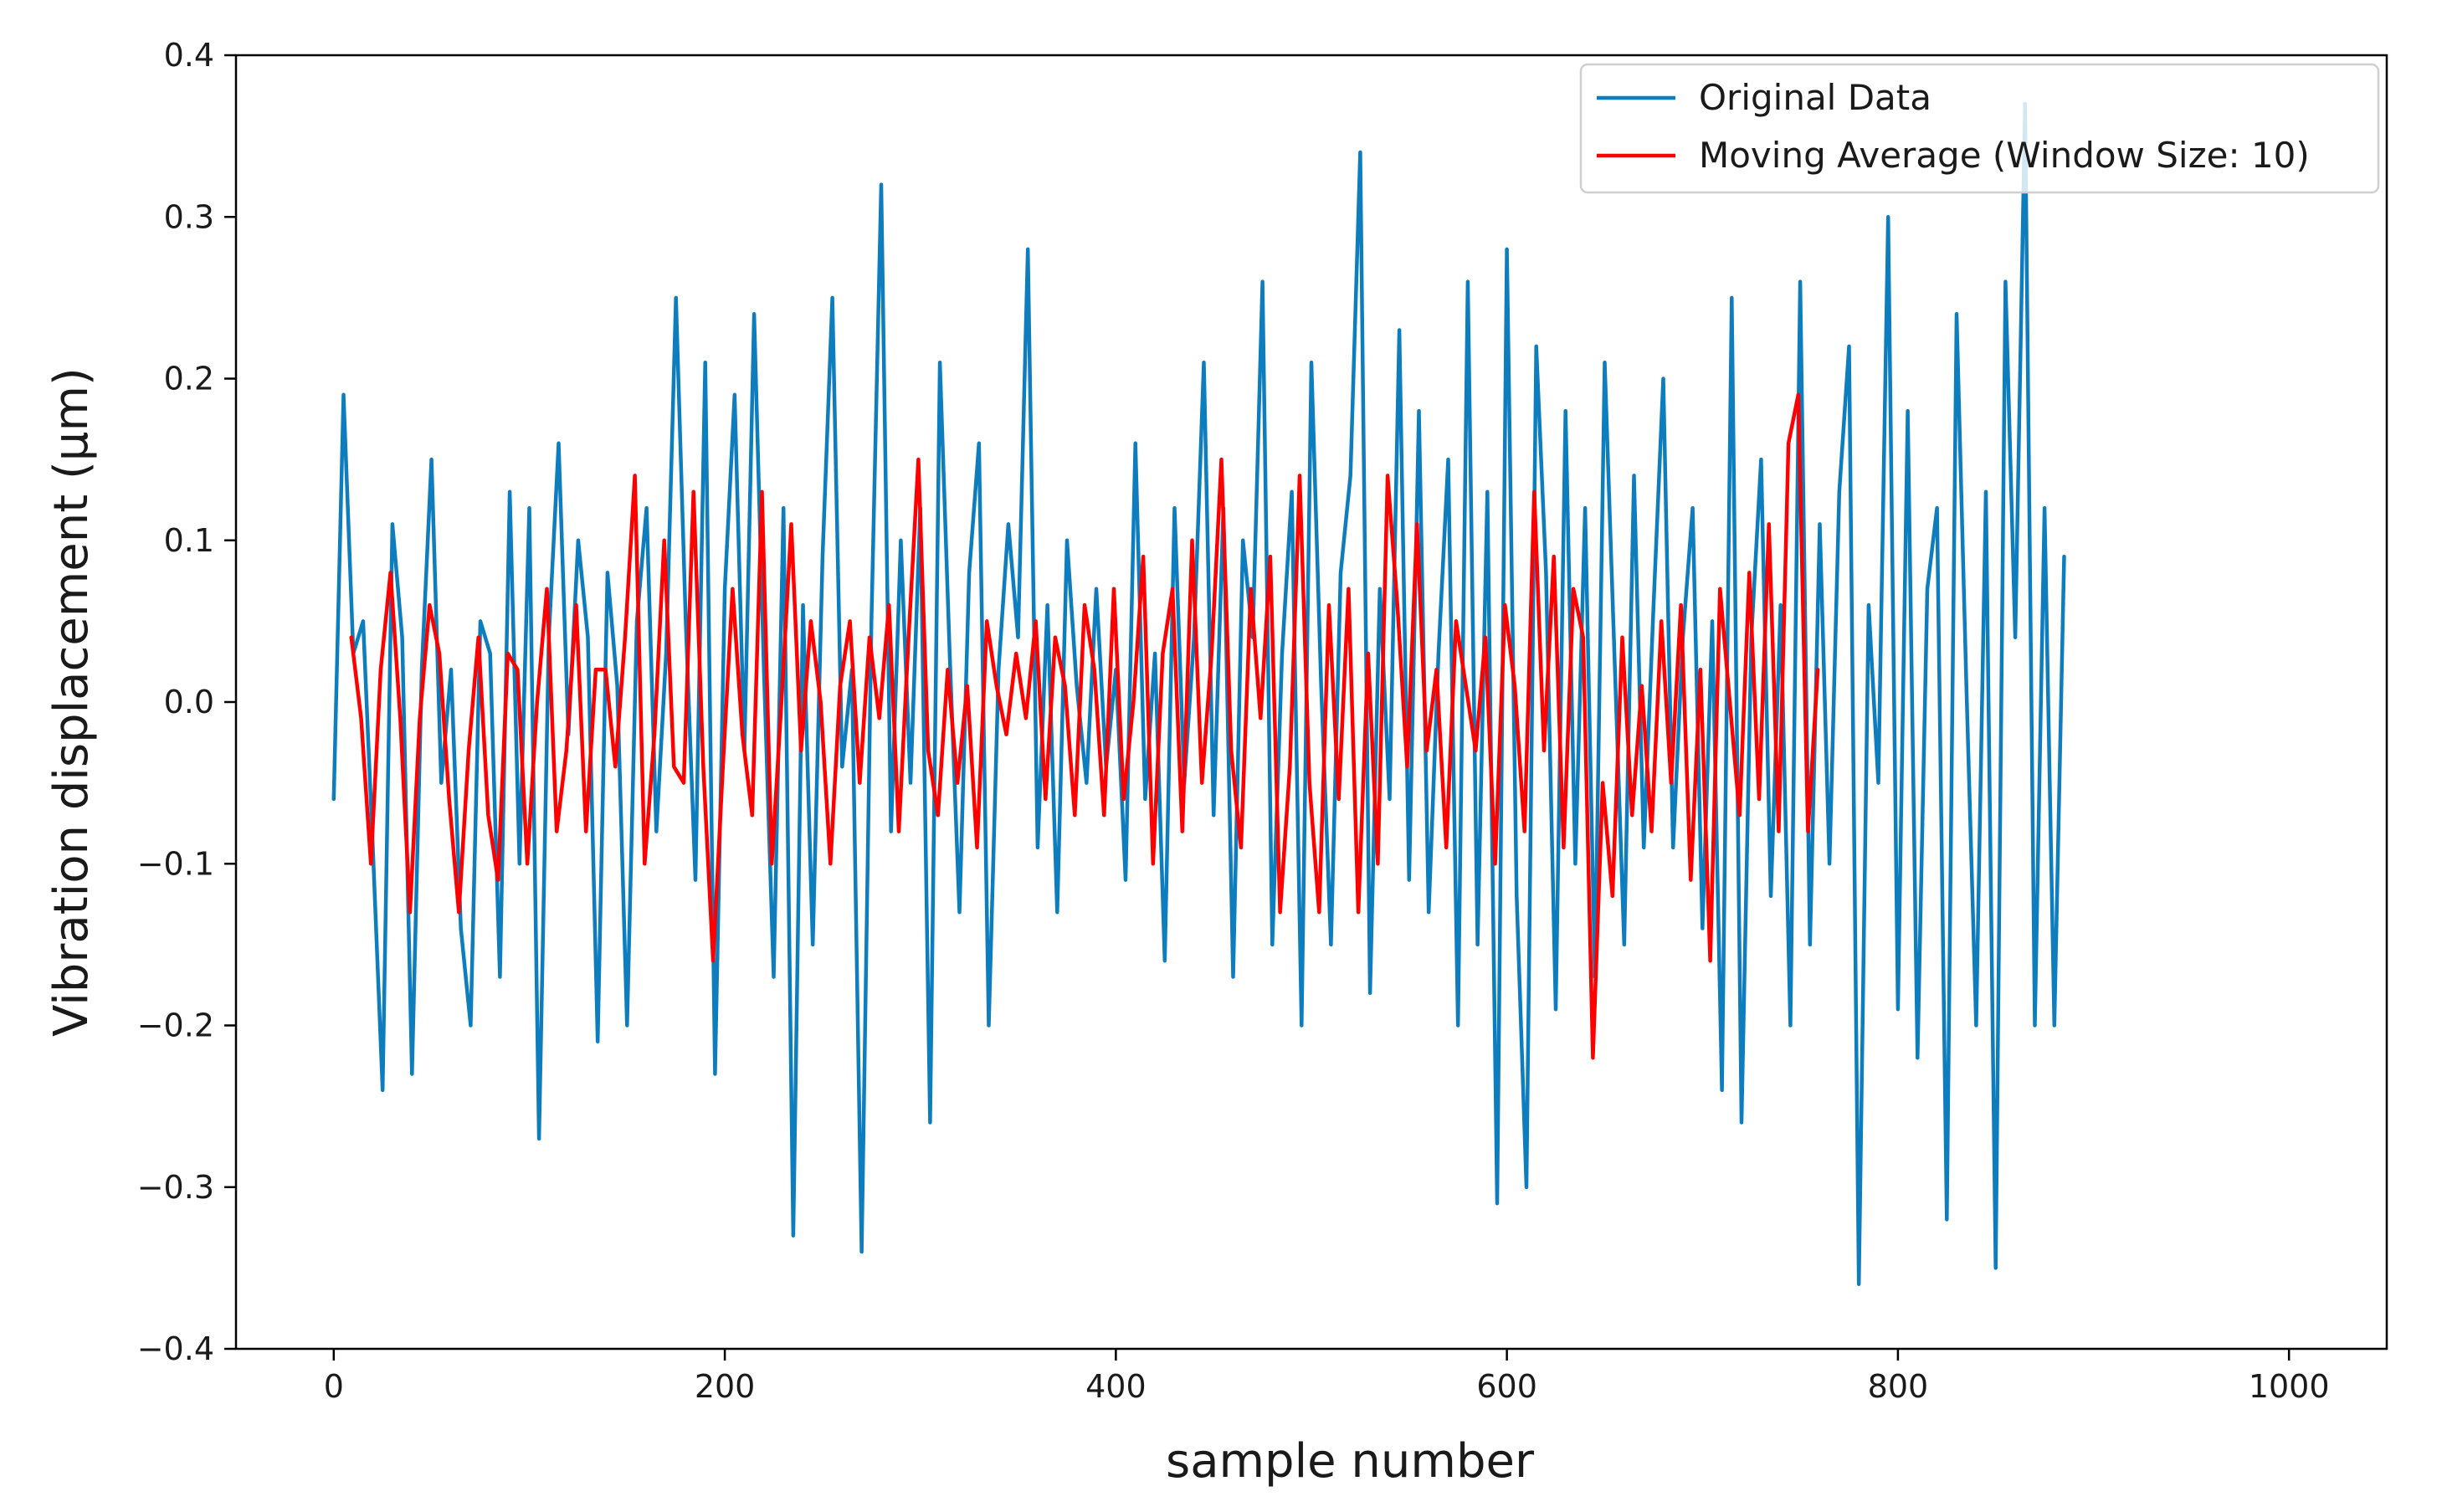  Describe the element at coordinates (189, 216) in the screenshot. I see `y-tick-label: 0.3` at that location.